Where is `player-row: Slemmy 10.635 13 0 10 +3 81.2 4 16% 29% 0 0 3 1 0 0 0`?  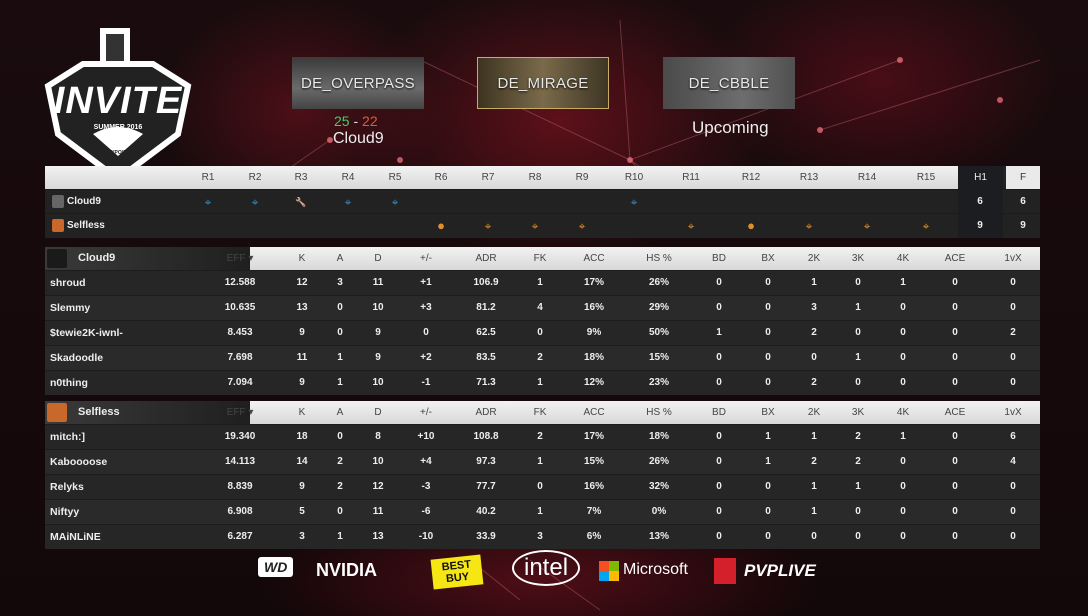
player-row: Slemmy 10.635 13 0 10 +3 81.2 4 16% 29% 0 0 3 1 0 0 0 is located at coordinates (542, 307).